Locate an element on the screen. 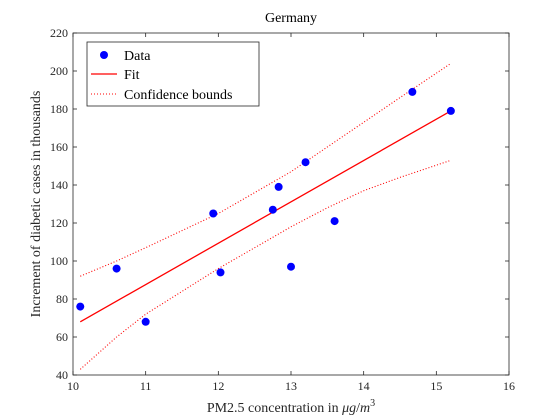 The width and height of the screenshot is (560, 420). x-axis-label-g: g is located at coordinates (352, 408).